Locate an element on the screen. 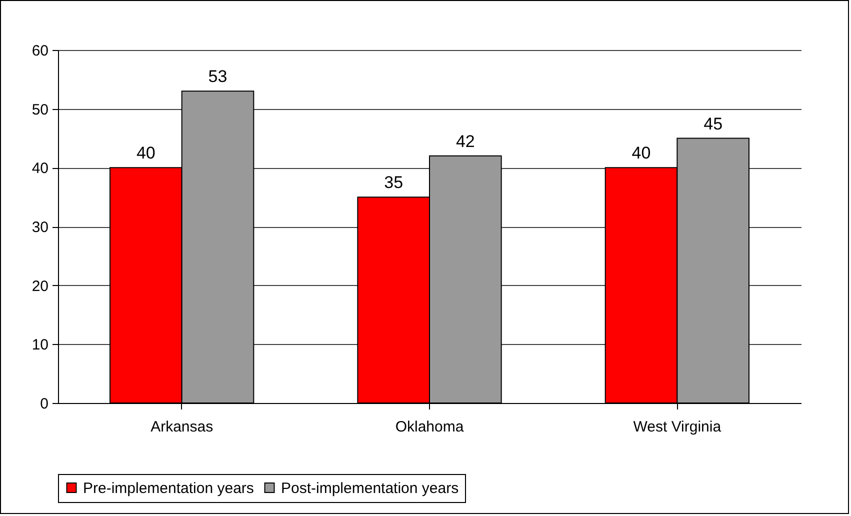 The height and width of the screenshot is (516, 851). x-tick-label: Oklahoma is located at coordinates (429, 427).